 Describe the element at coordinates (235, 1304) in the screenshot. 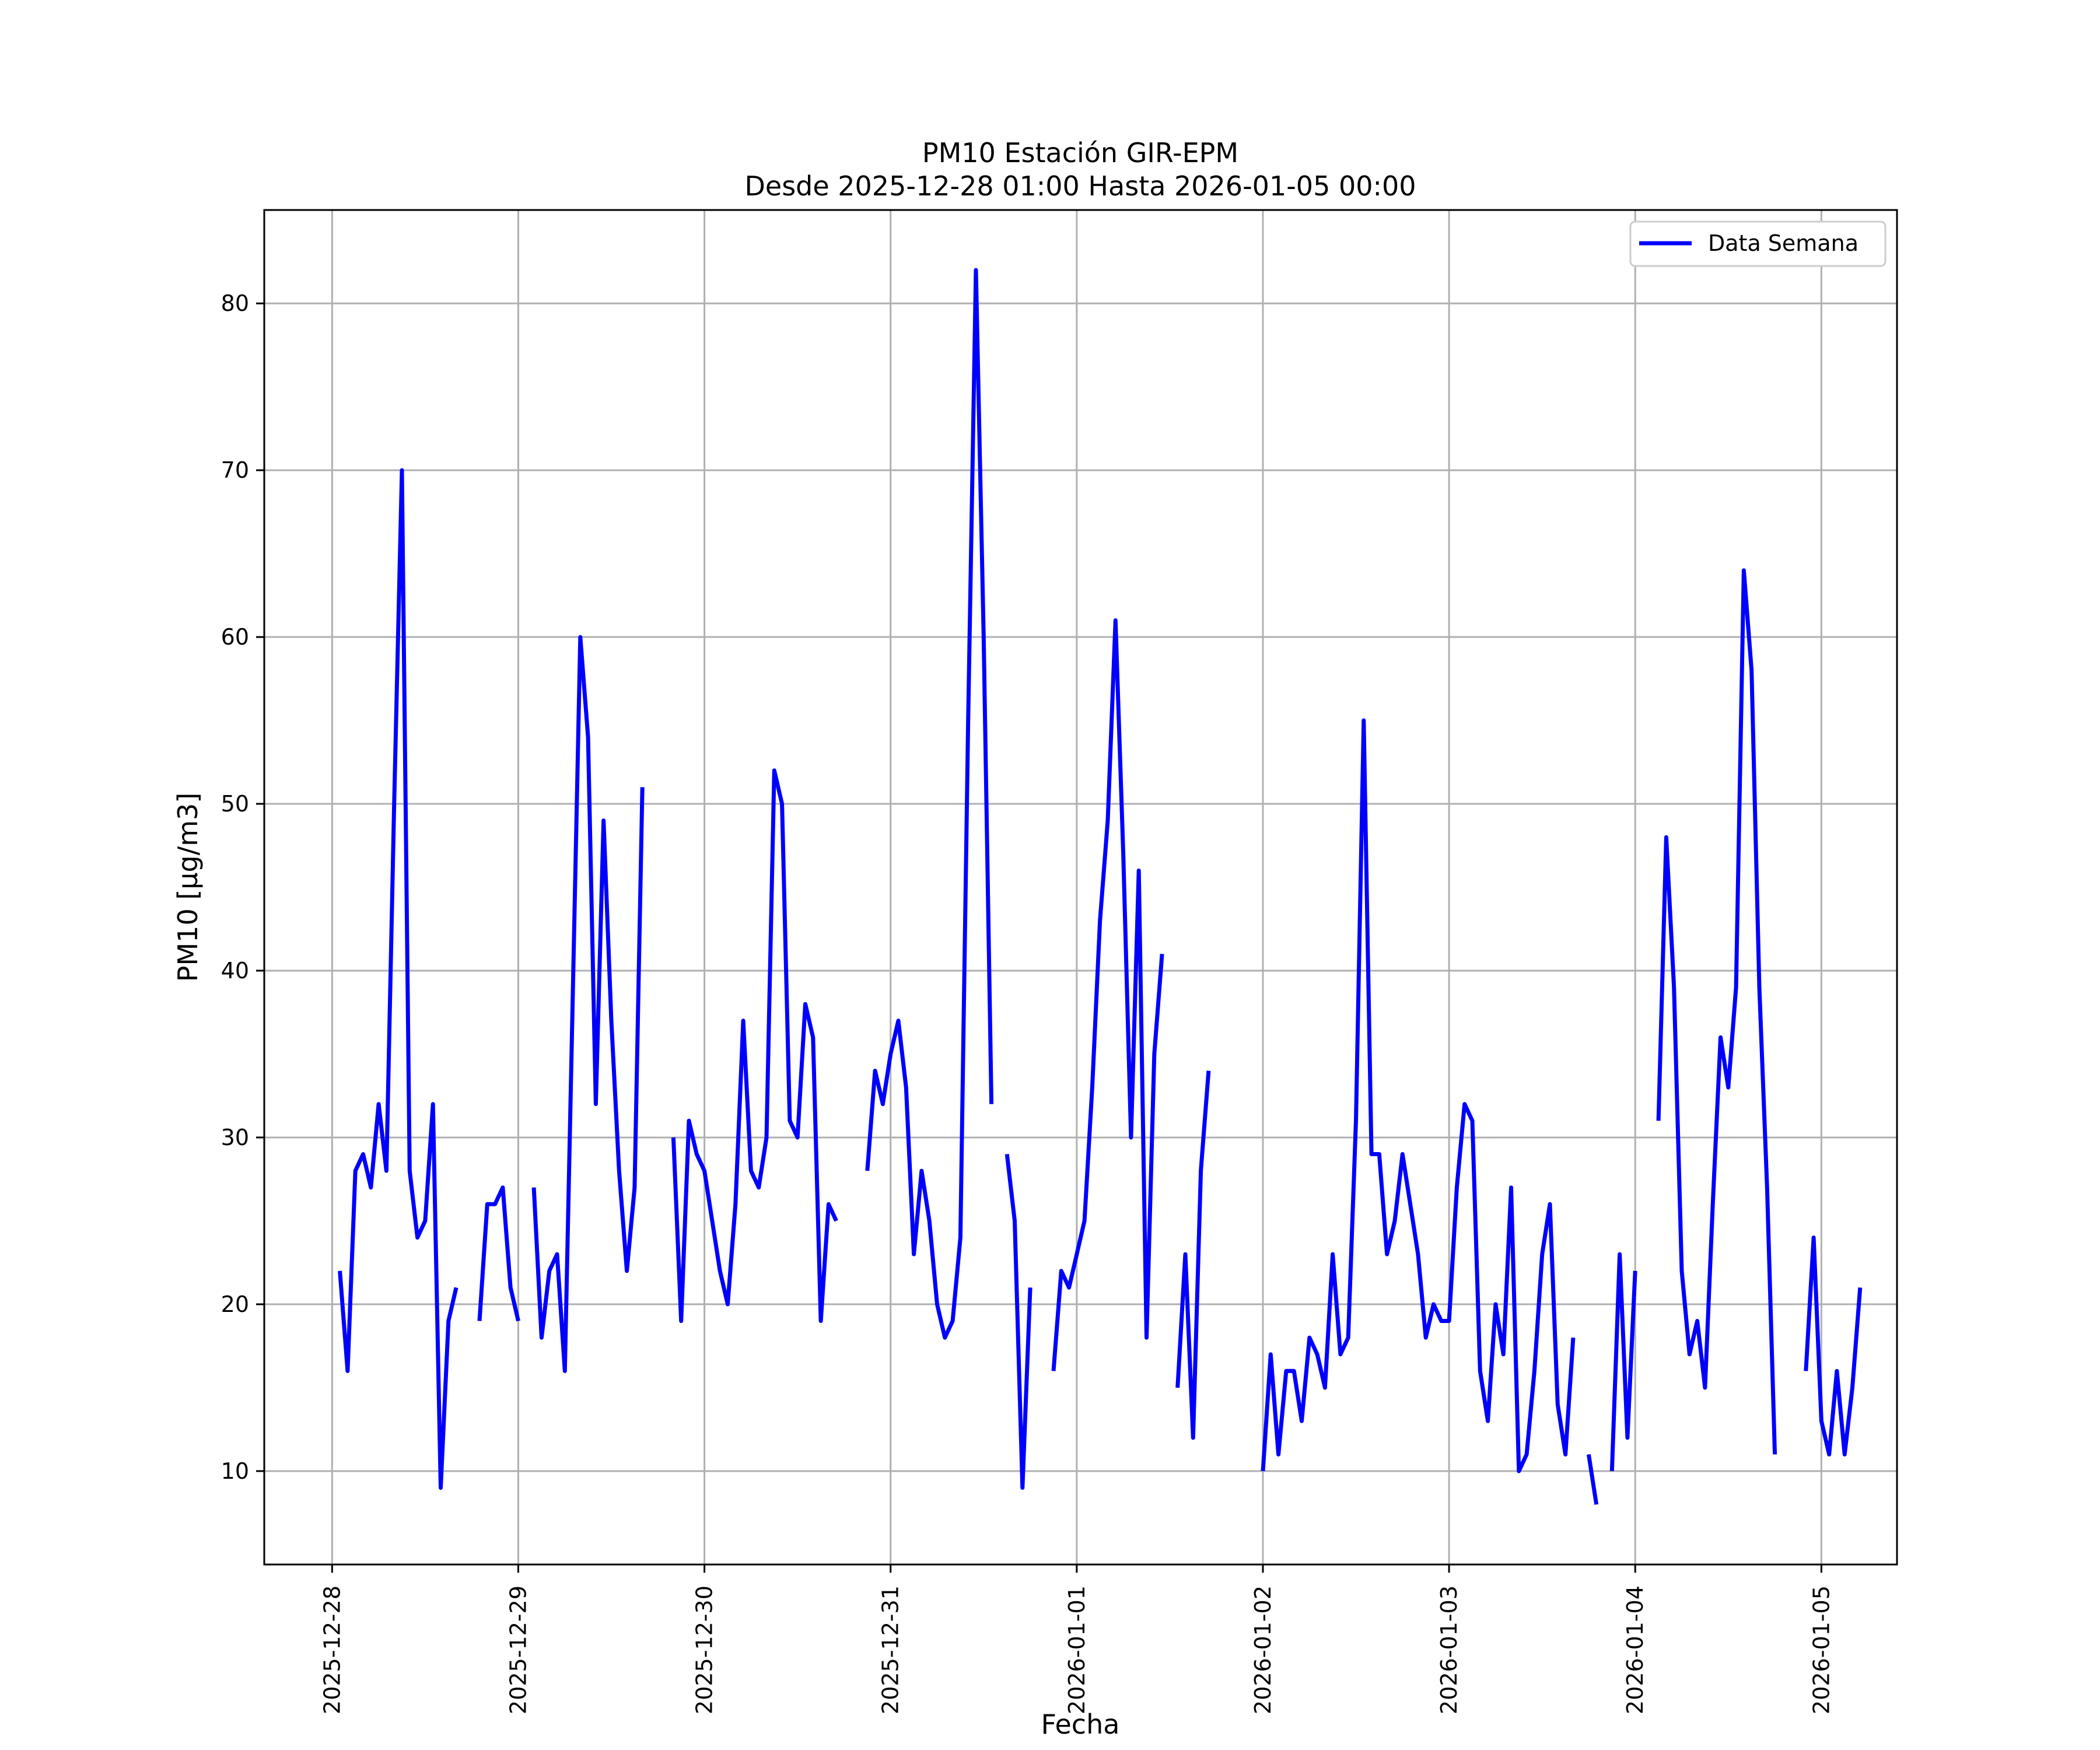

I see `y-tick-label: 20` at that location.